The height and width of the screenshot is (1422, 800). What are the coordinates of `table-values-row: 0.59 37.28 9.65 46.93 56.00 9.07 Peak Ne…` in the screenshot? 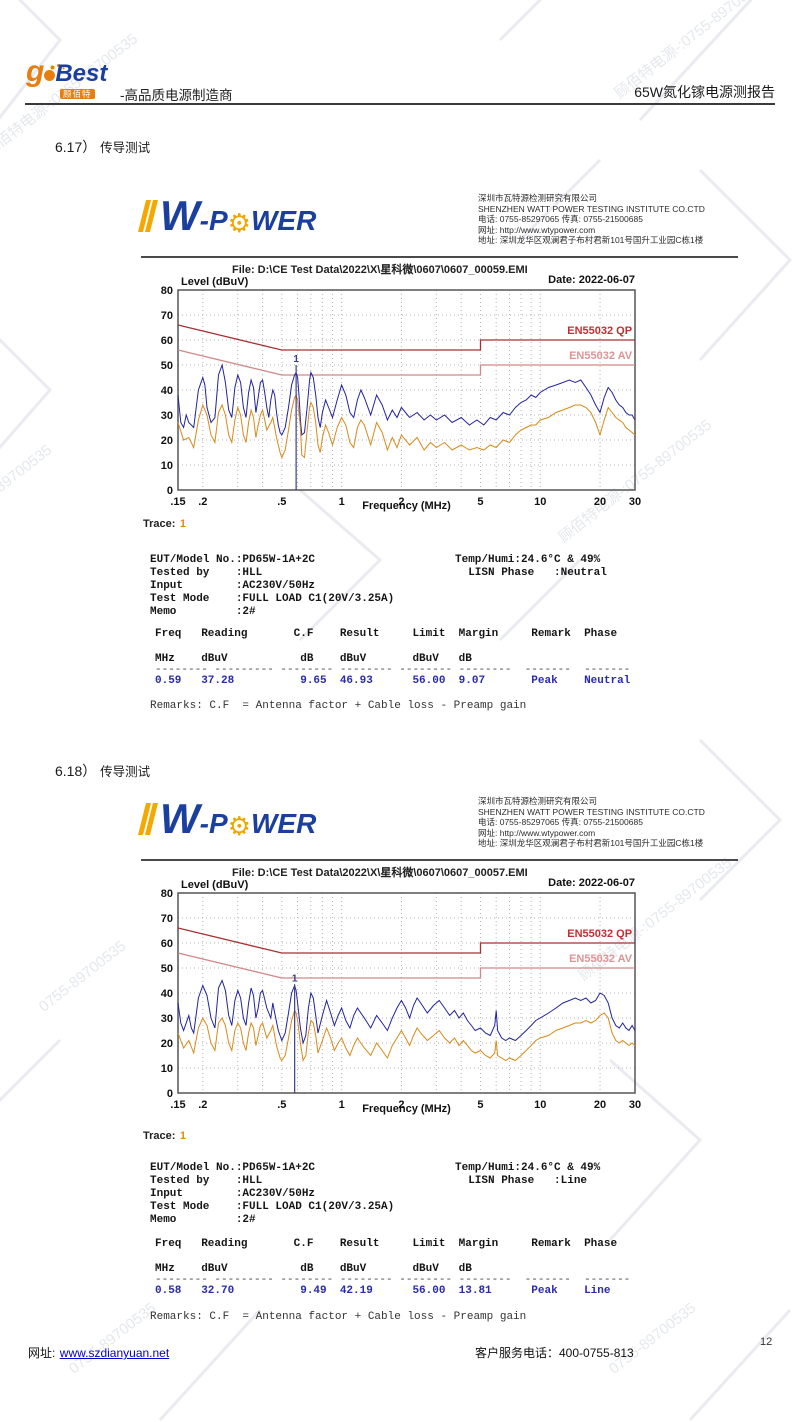 It's located at (393, 681).